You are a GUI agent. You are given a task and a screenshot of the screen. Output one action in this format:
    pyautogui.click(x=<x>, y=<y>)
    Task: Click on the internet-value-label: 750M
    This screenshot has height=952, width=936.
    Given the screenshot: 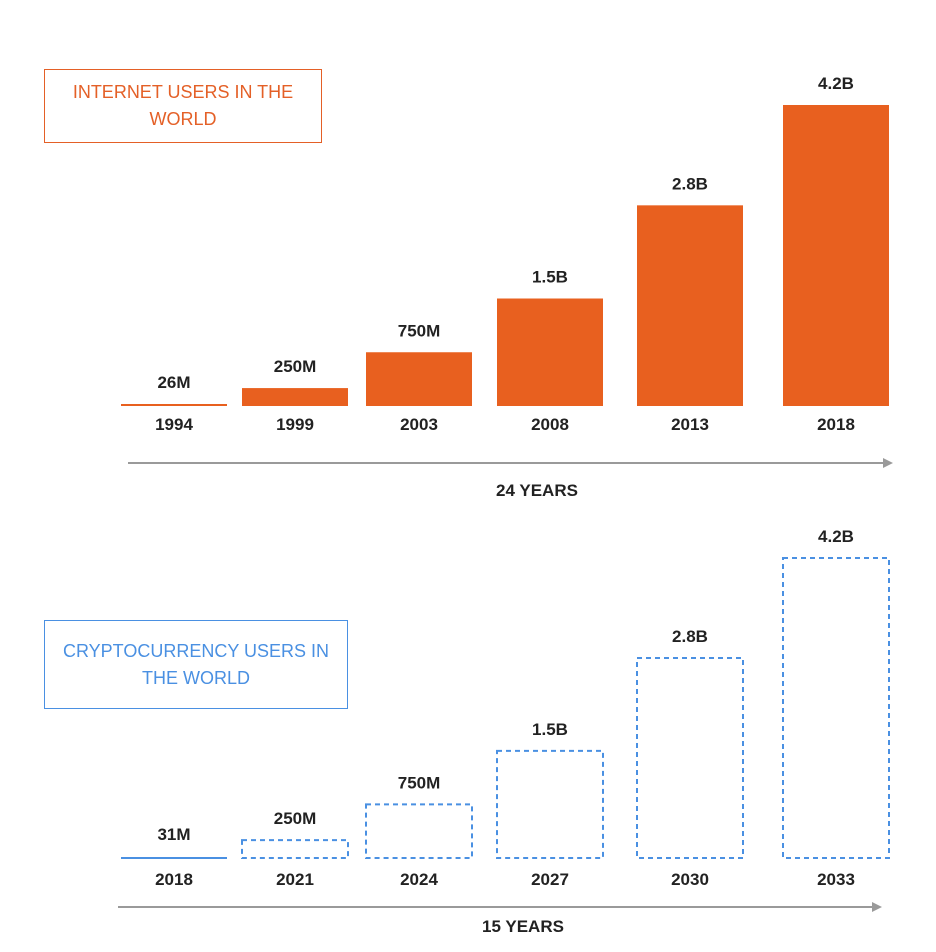 What is the action you would take?
    pyautogui.click(x=419, y=330)
    